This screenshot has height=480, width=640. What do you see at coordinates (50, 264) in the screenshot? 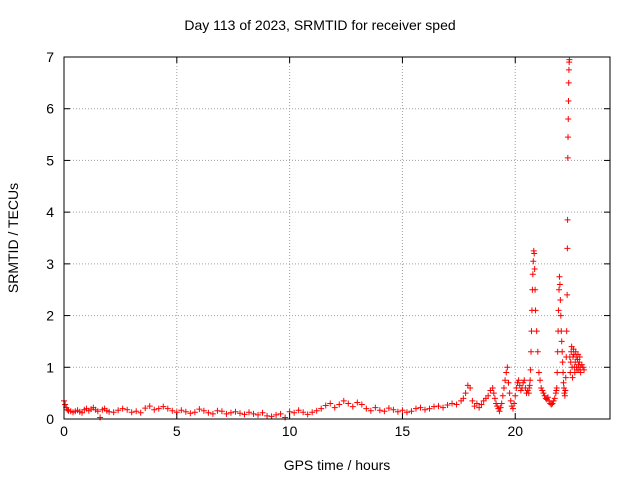
I see `y-tick-label: 3` at bounding box center [50, 264].